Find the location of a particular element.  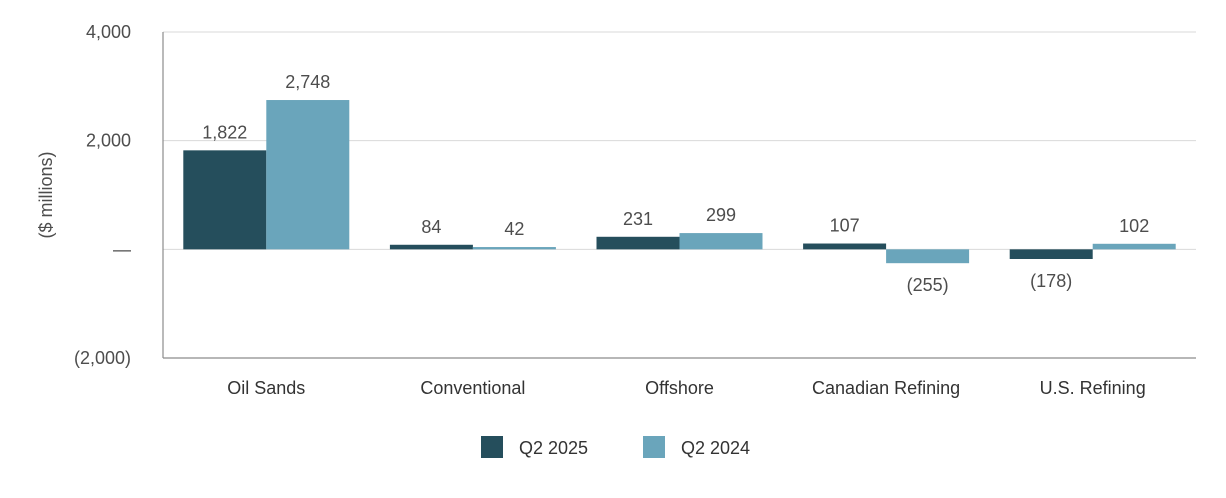

data-label: 42 is located at coordinates (514, 229).